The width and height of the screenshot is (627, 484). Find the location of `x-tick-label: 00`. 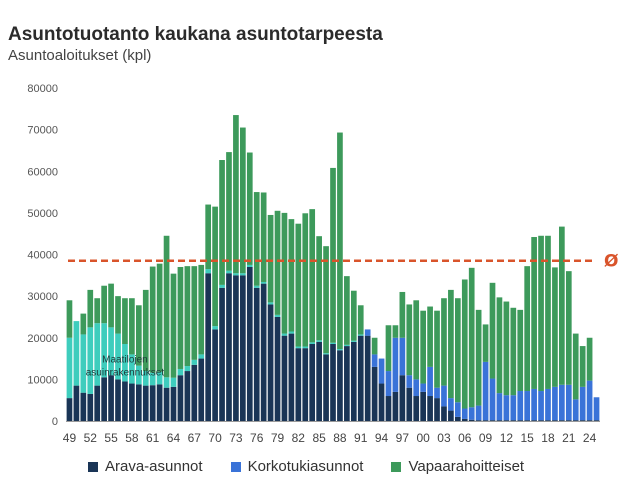

x-tick-label: 00 is located at coordinates (423, 438).